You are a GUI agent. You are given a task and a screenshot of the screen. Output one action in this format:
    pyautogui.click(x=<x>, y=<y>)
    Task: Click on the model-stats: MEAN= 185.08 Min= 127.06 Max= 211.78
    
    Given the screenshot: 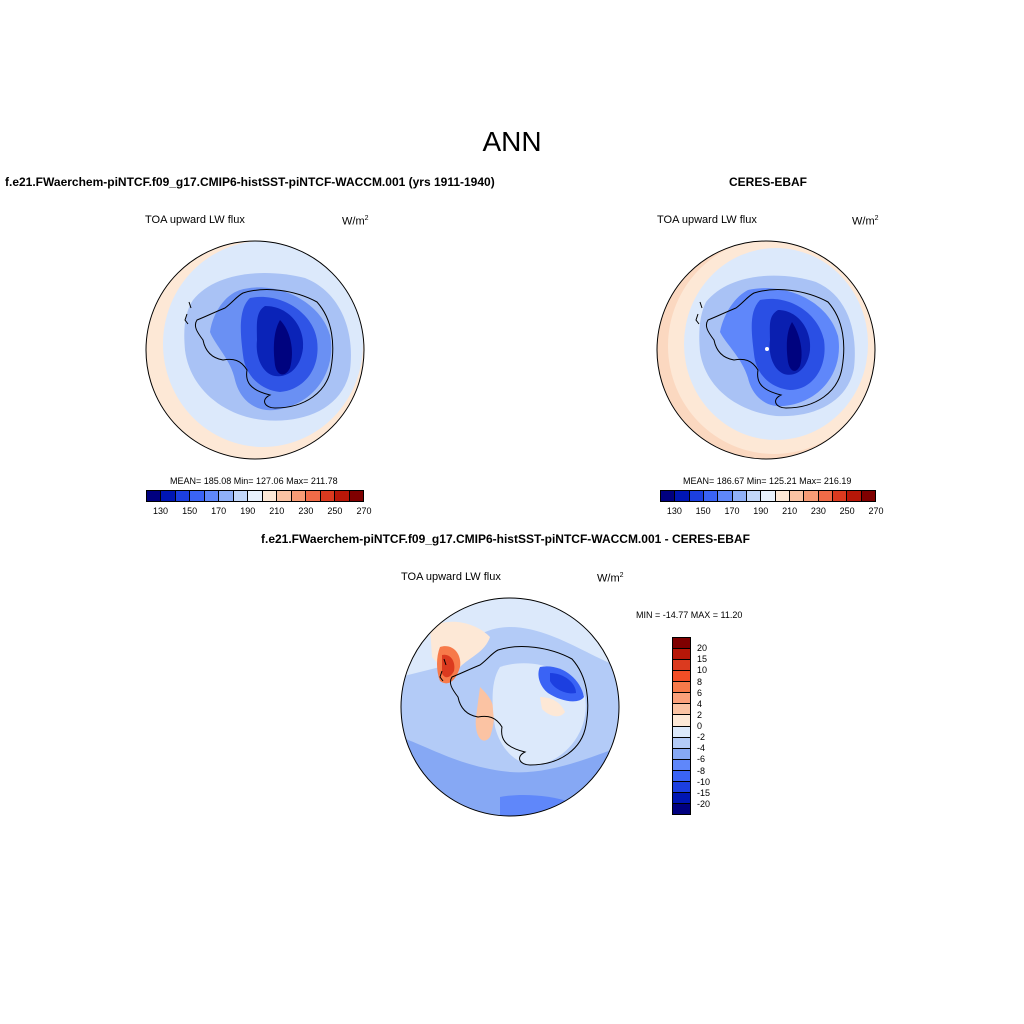 What is the action you would take?
    pyautogui.click(x=254, y=481)
    